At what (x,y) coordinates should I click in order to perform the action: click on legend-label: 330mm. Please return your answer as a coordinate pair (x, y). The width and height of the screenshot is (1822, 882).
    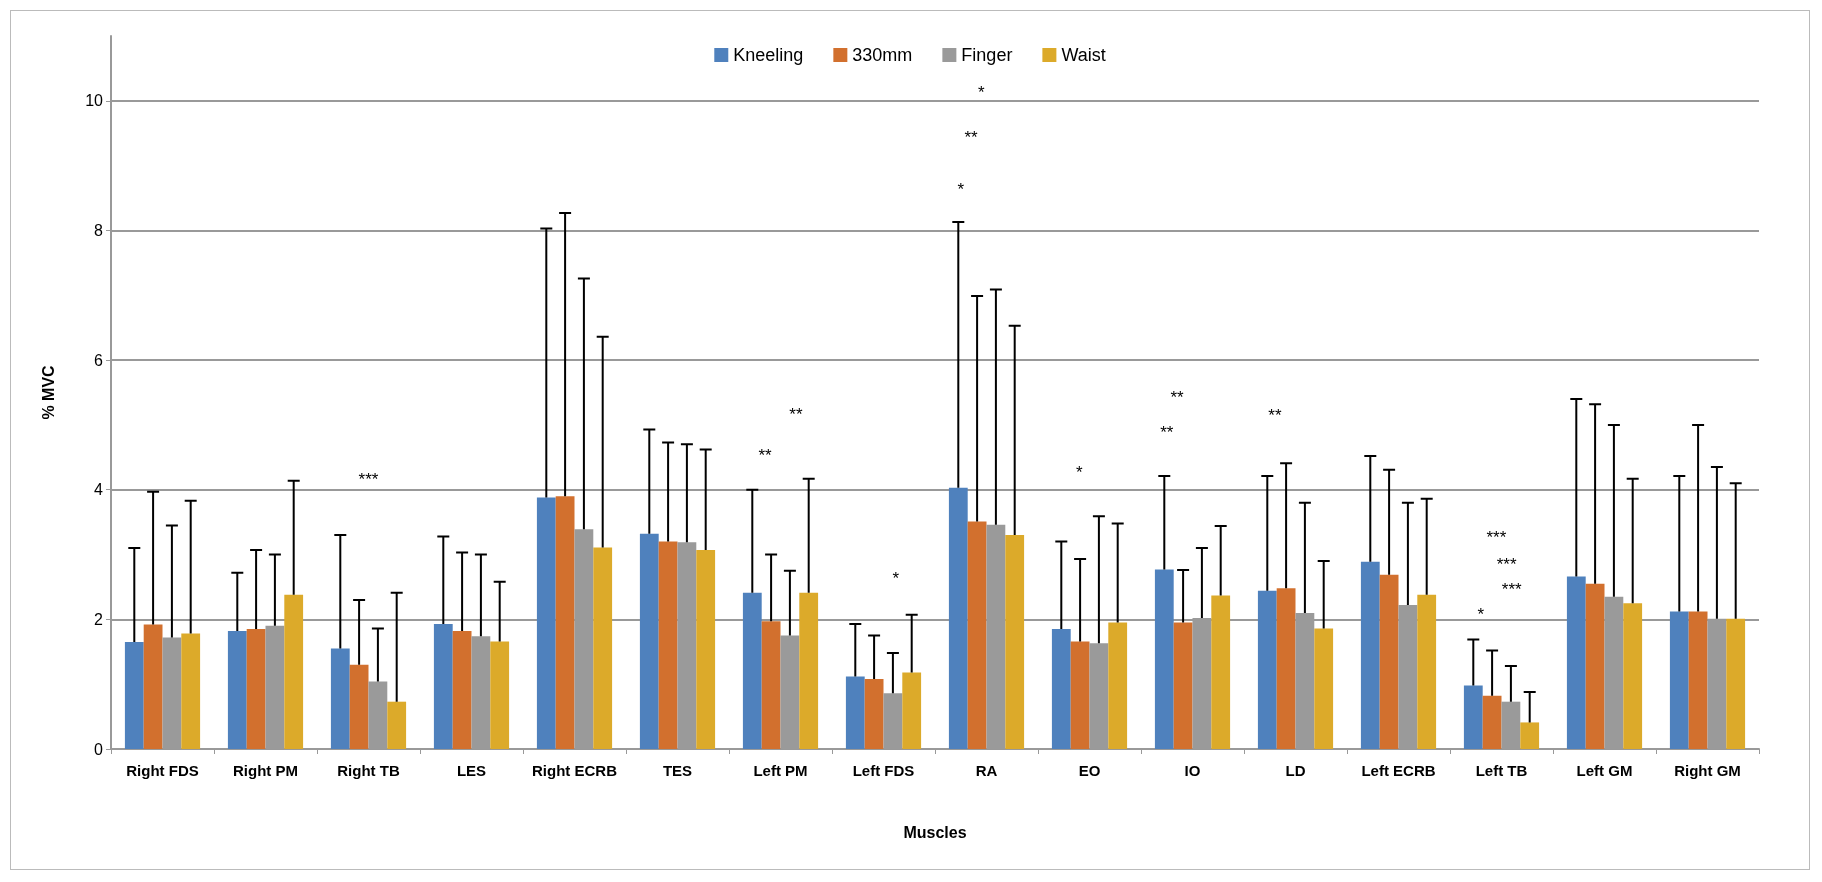
    Looking at the image, I should click on (882, 55).